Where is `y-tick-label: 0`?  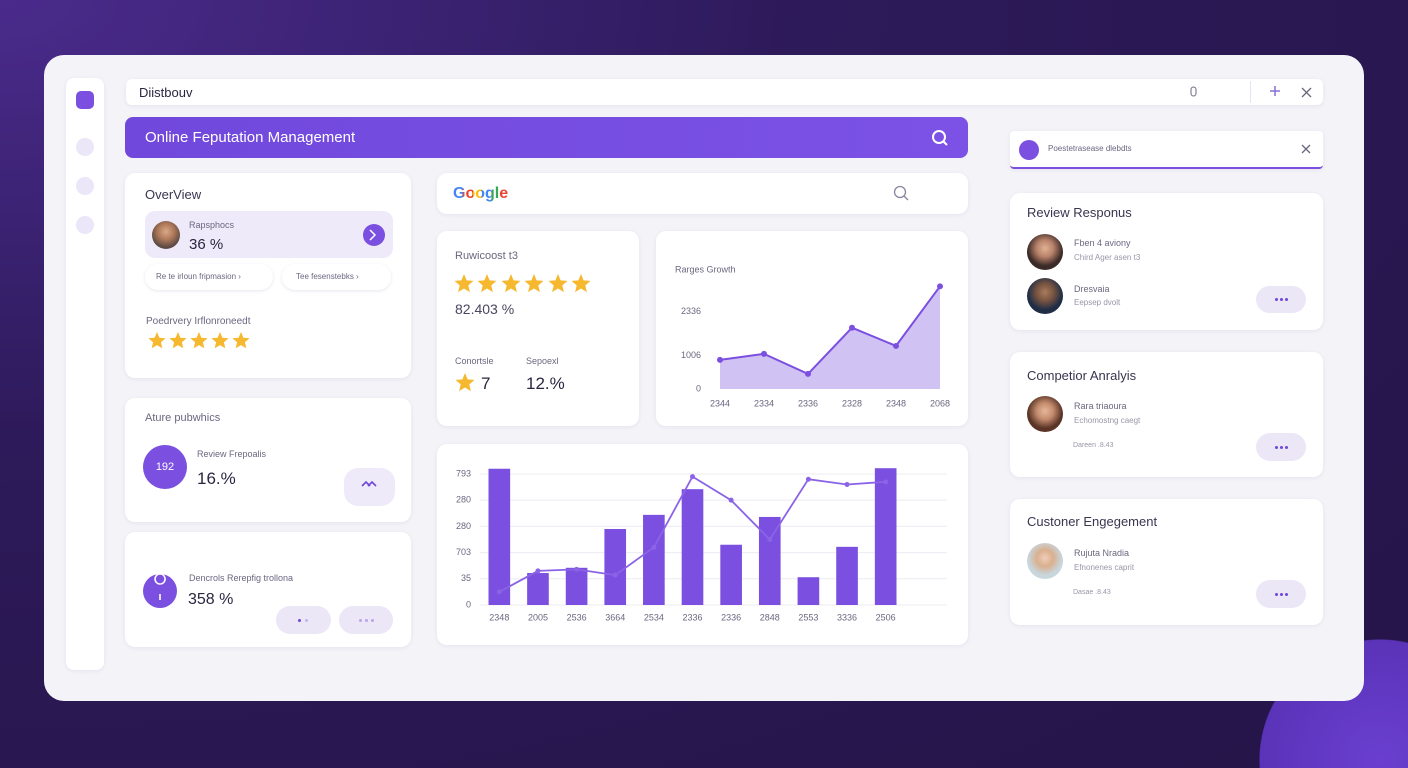
y-tick-label: 0 is located at coordinates (468, 604).